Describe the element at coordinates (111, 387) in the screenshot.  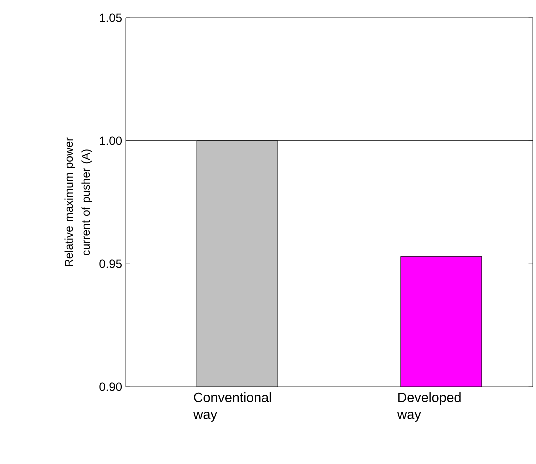
I see `y-tick-label: 0.90` at that location.